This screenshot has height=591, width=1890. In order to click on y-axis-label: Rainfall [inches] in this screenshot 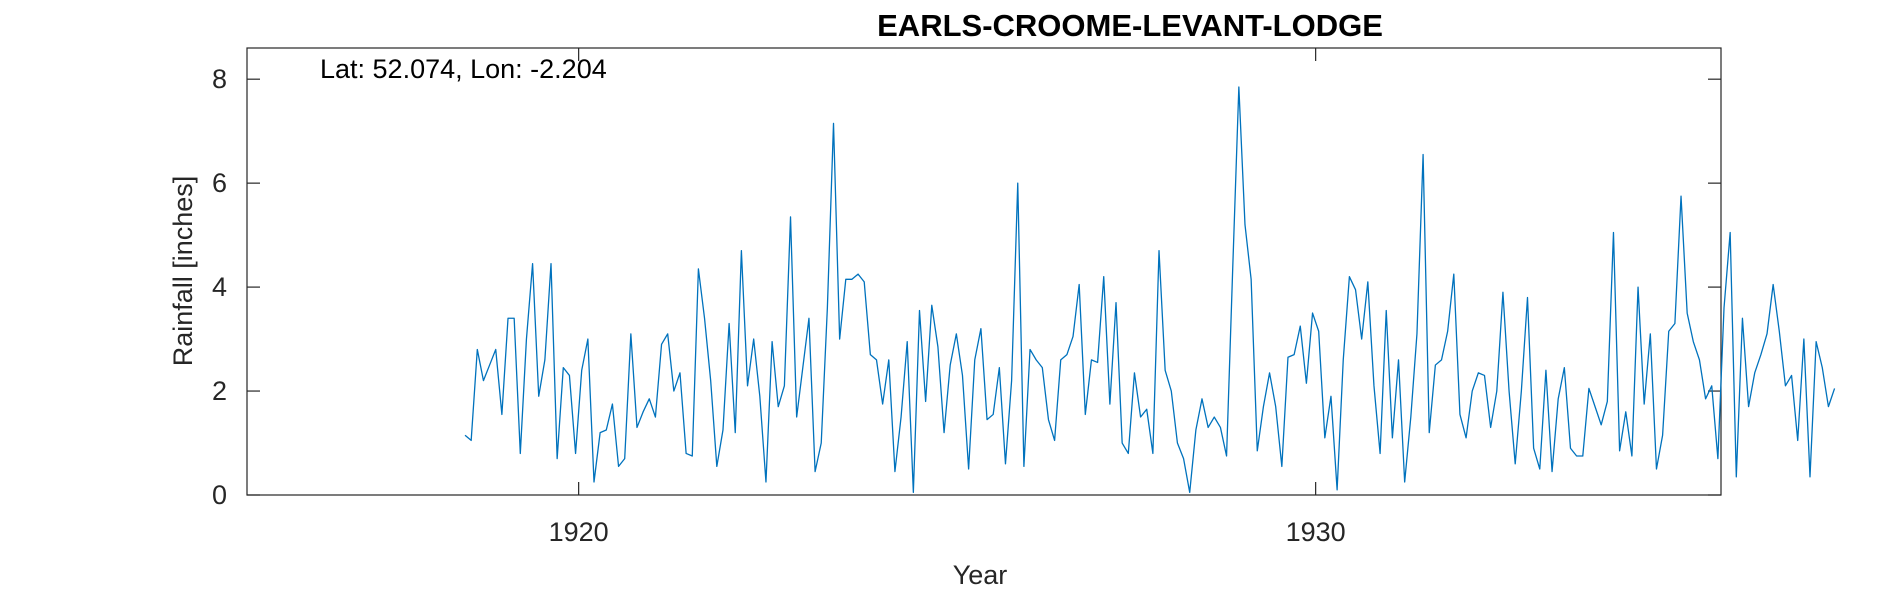, I will do `click(183, 271)`.